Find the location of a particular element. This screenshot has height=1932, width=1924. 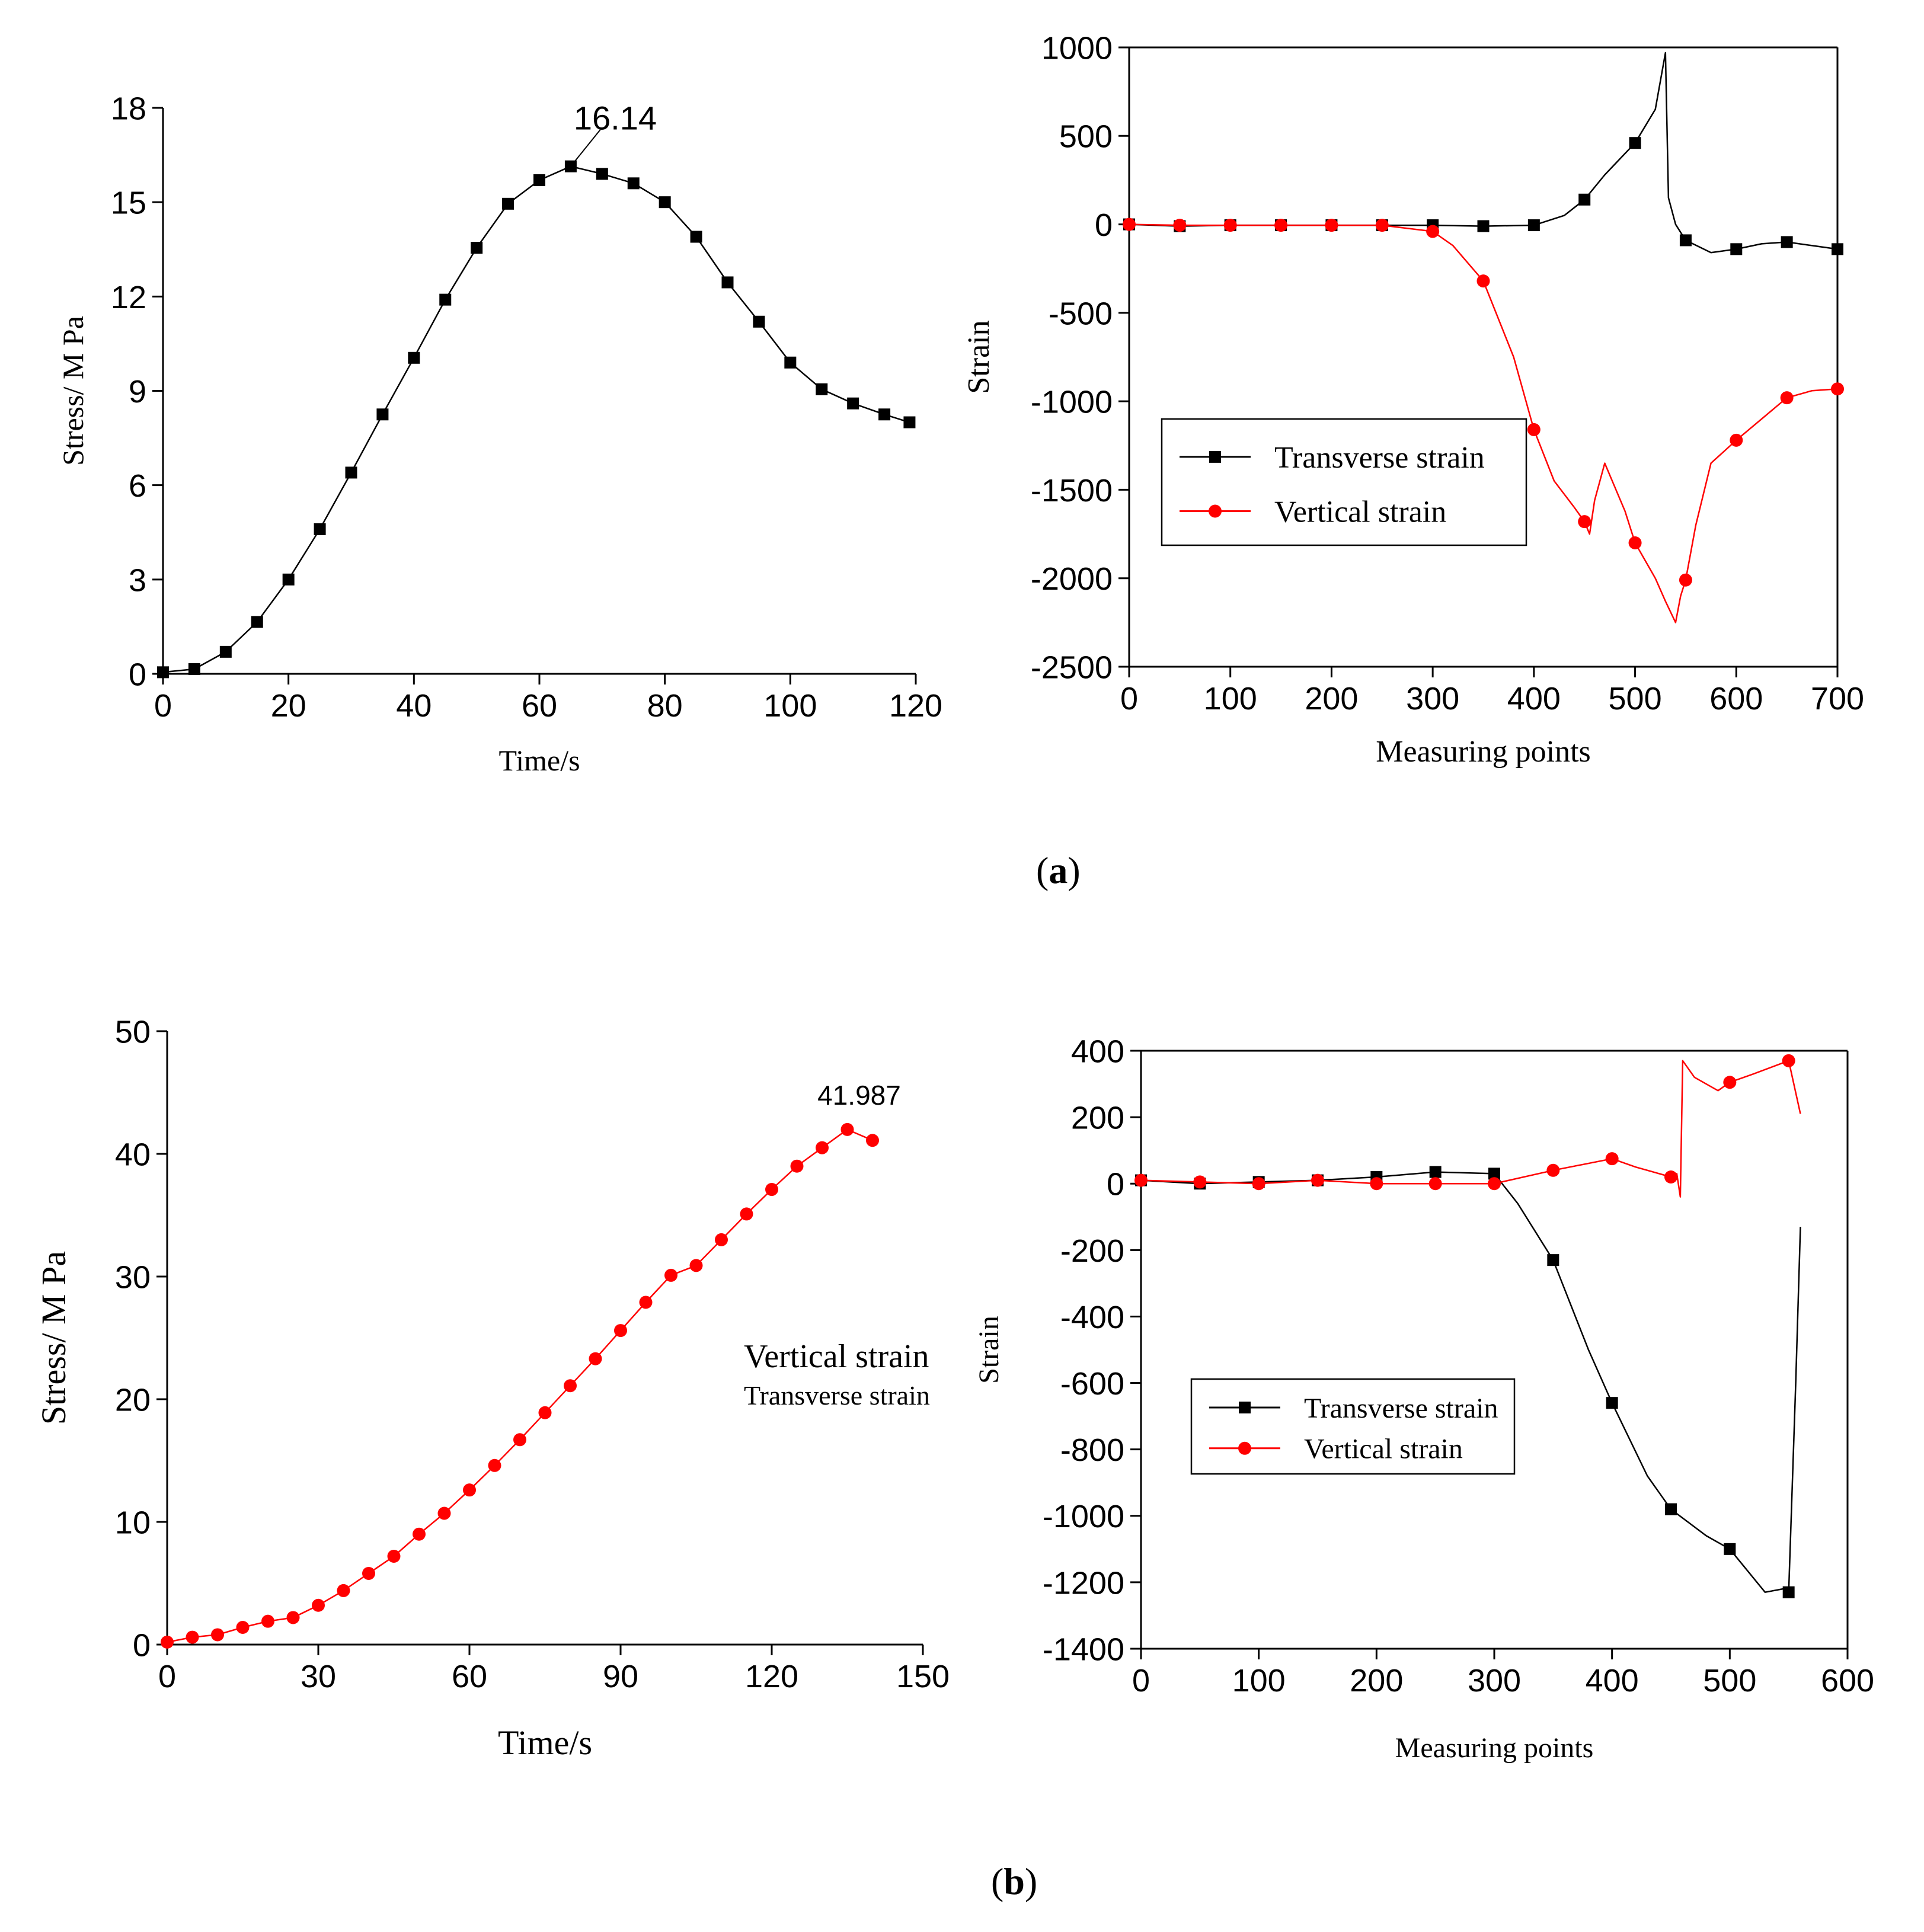

legend: Transverse strain Vertical strain is located at coordinates (1344, 482).